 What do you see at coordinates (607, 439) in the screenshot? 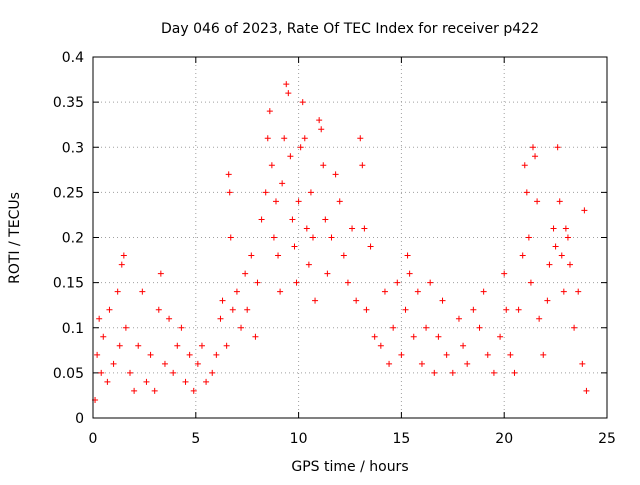
I see `x-tick-label: 25` at bounding box center [607, 439].